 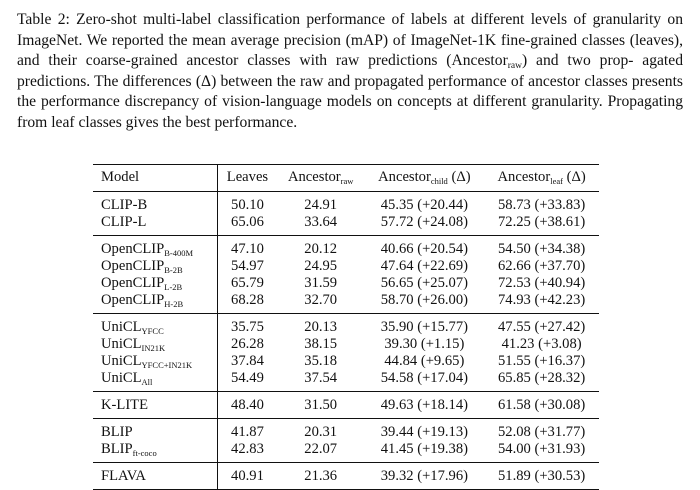 What do you see at coordinates (578, 60) in the screenshot?
I see `caption-line-3b: ) and two prop-` at bounding box center [578, 60].